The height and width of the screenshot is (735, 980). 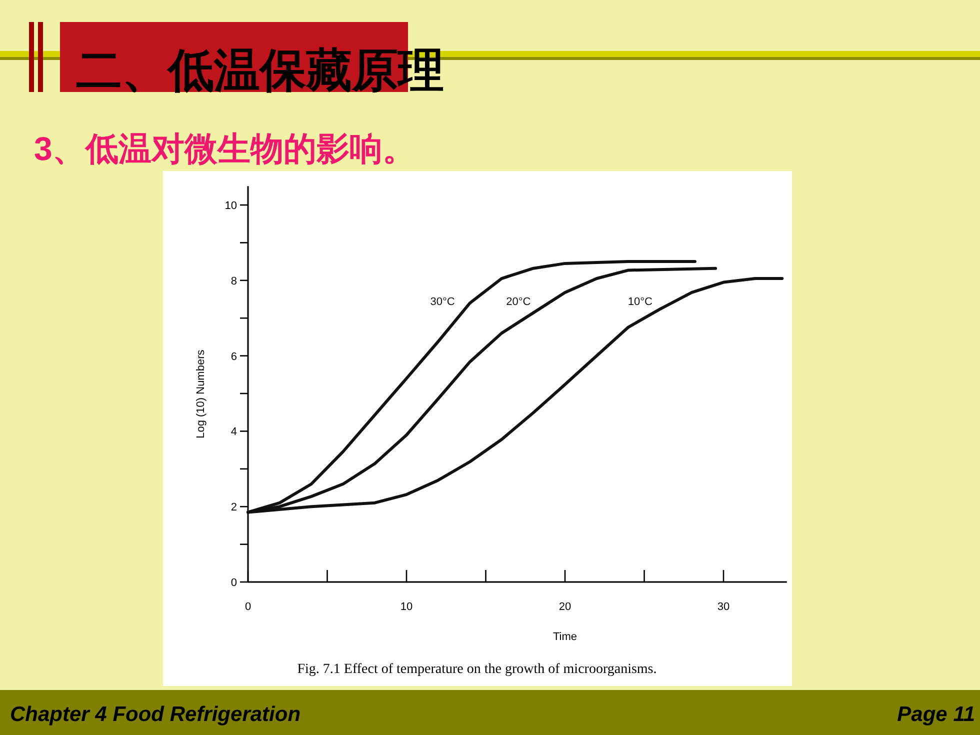 I want to click on series-label: 10°C, so click(x=640, y=302).